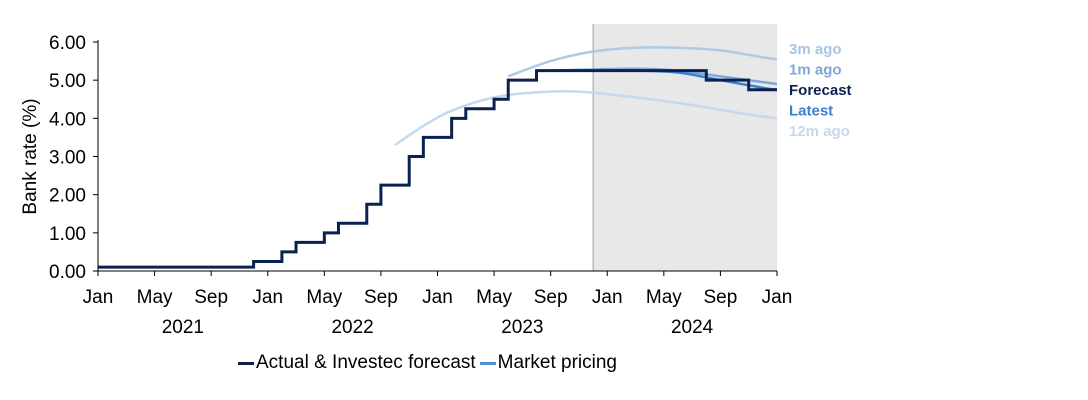 The image size is (1088, 400). I want to click on y-tick-label: 5.00, so click(67, 81).